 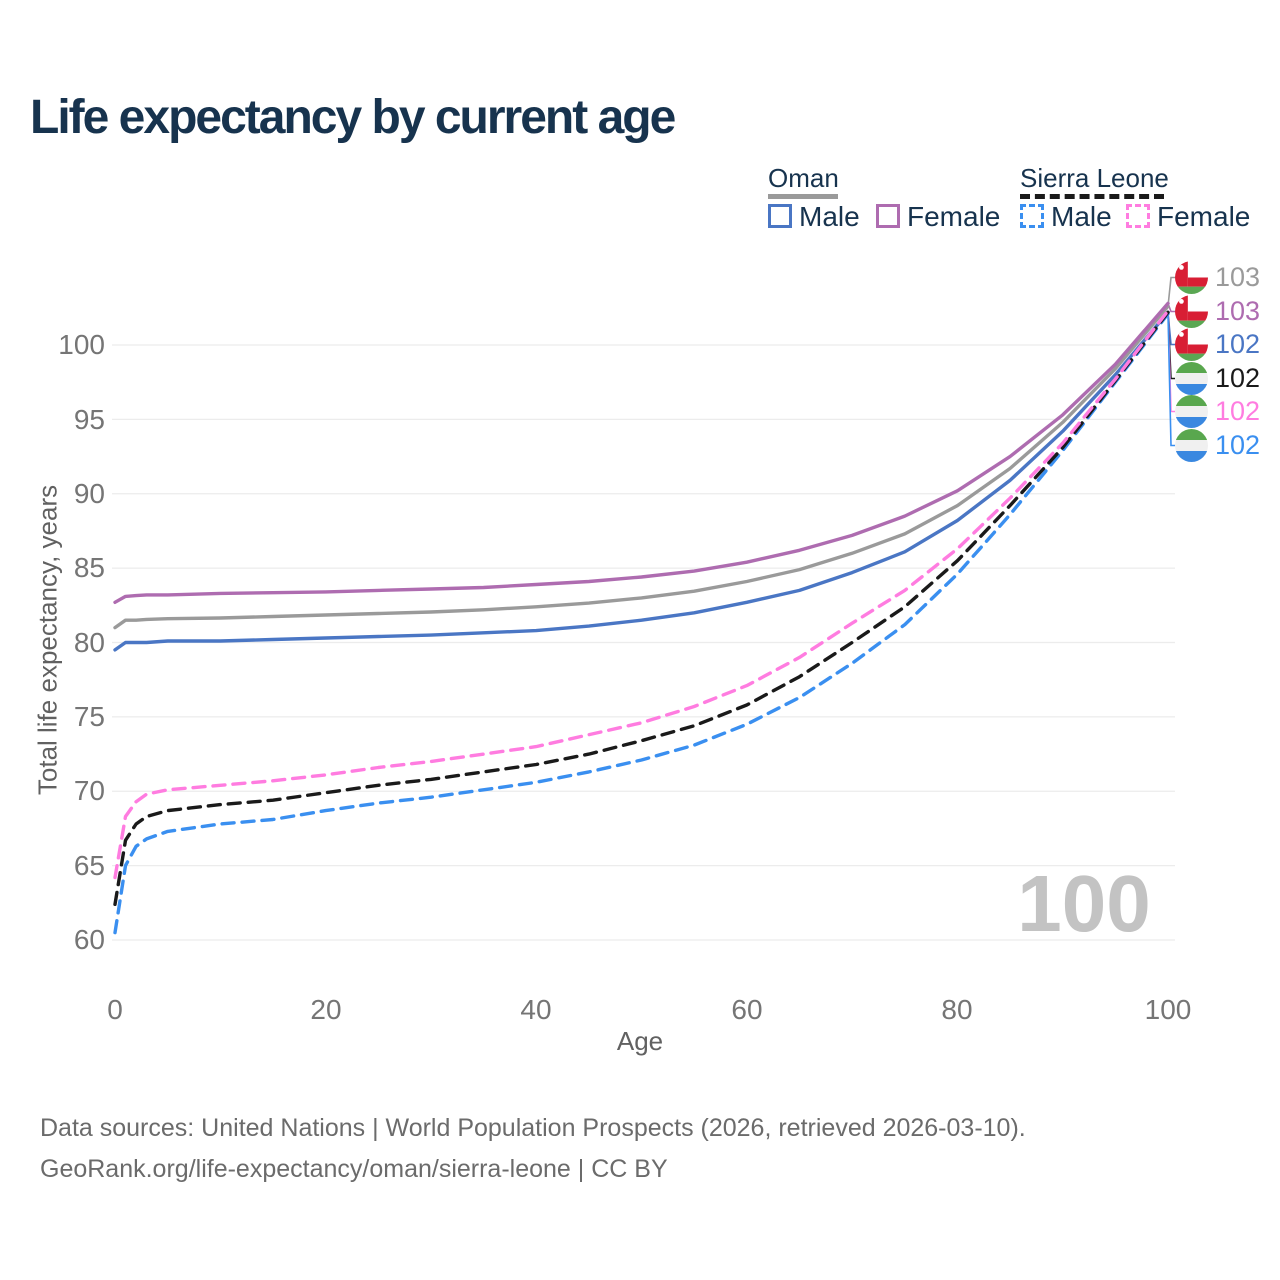 What do you see at coordinates (89, 865) in the screenshot?
I see `y-tick-65: 65` at bounding box center [89, 865].